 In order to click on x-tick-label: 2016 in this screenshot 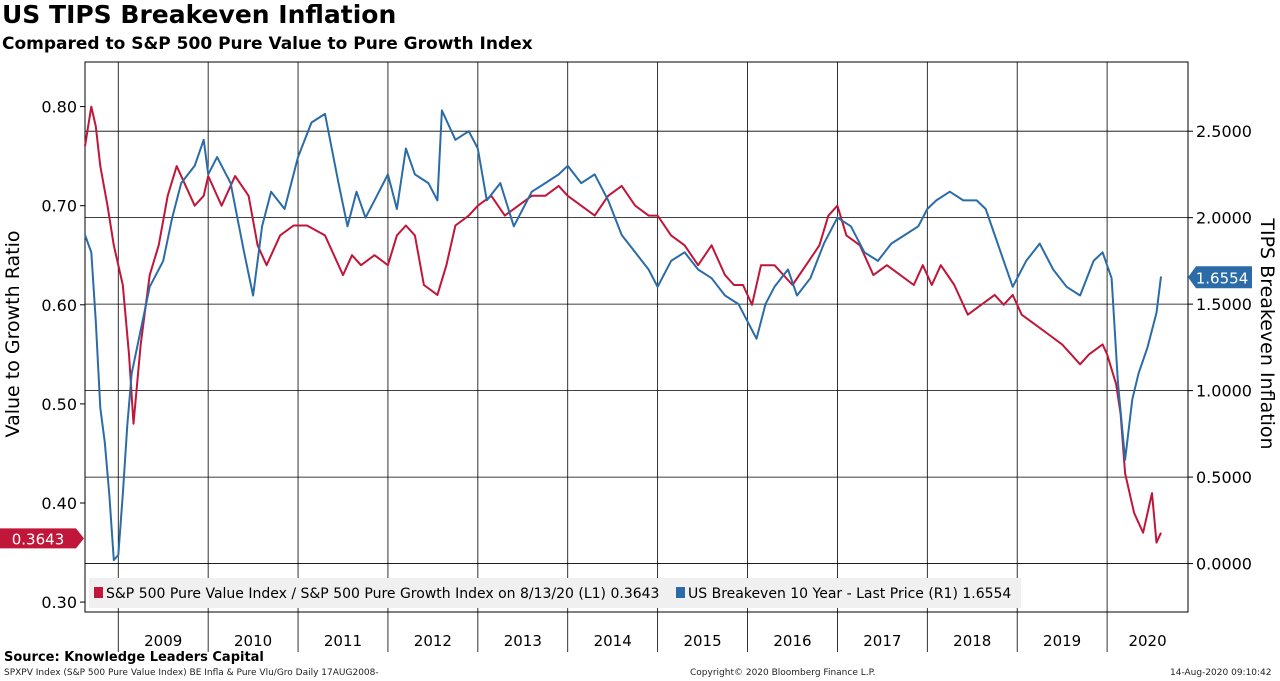, I will do `click(792, 641)`.